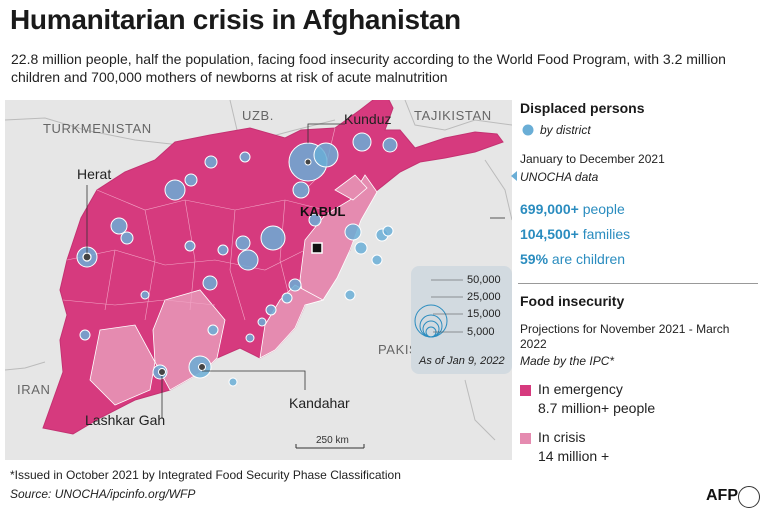 This screenshot has width=768, height=511. Describe the element at coordinates (559, 177) in the screenshot. I see `displaced-source-note: UNOCHA data` at that location.